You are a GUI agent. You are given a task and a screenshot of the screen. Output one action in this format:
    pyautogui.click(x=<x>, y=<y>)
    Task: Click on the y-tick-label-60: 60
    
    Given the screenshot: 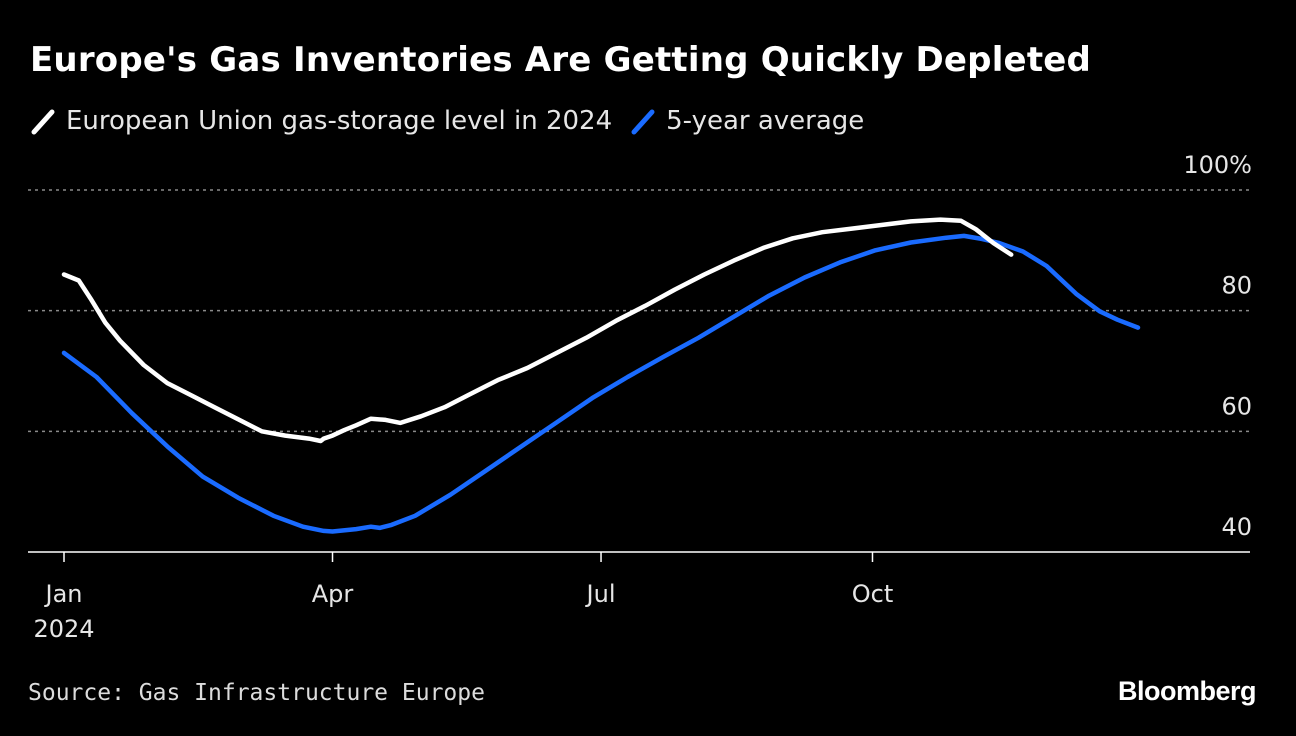 What is the action you would take?
    pyautogui.click(x=1236, y=406)
    